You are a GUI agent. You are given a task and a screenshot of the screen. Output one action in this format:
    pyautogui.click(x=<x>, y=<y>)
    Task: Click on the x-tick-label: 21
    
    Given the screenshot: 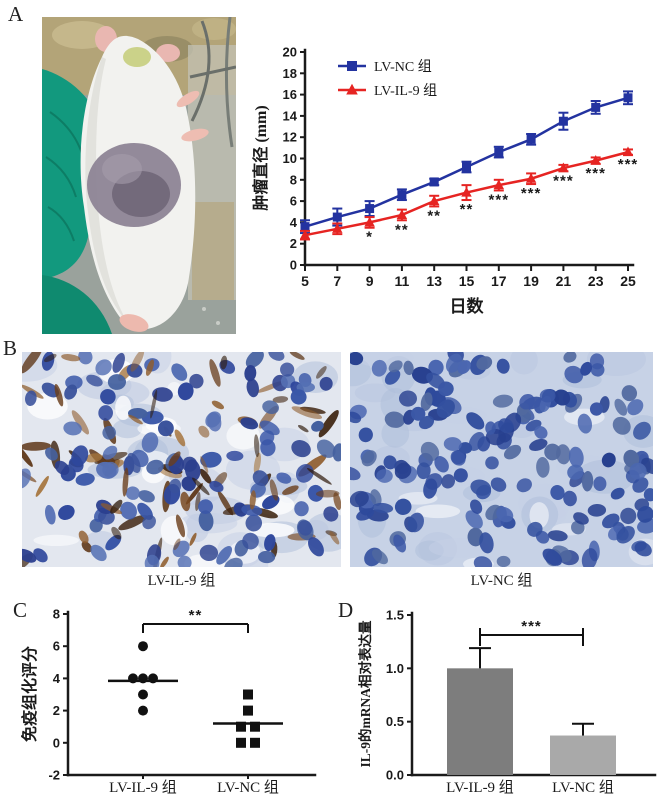 What is the action you would take?
    pyautogui.click(x=564, y=281)
    